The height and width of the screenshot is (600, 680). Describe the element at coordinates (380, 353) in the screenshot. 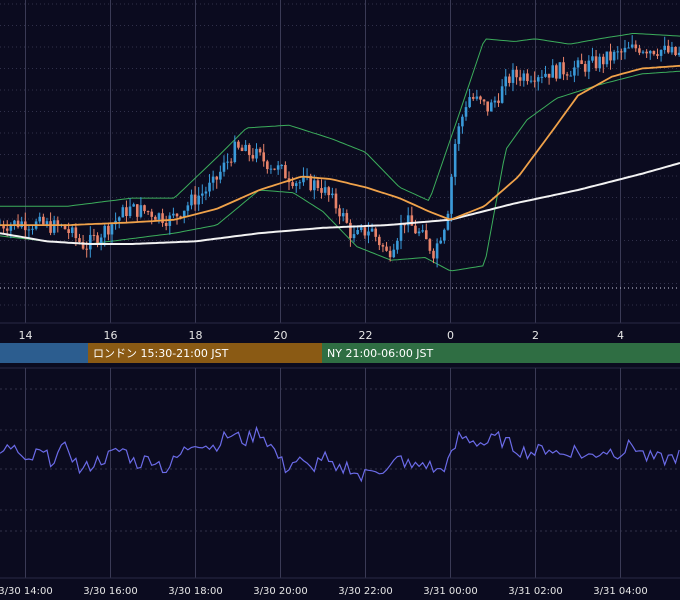

I see `session-ny-label: NY 21:00-06:00 JST` at that location.